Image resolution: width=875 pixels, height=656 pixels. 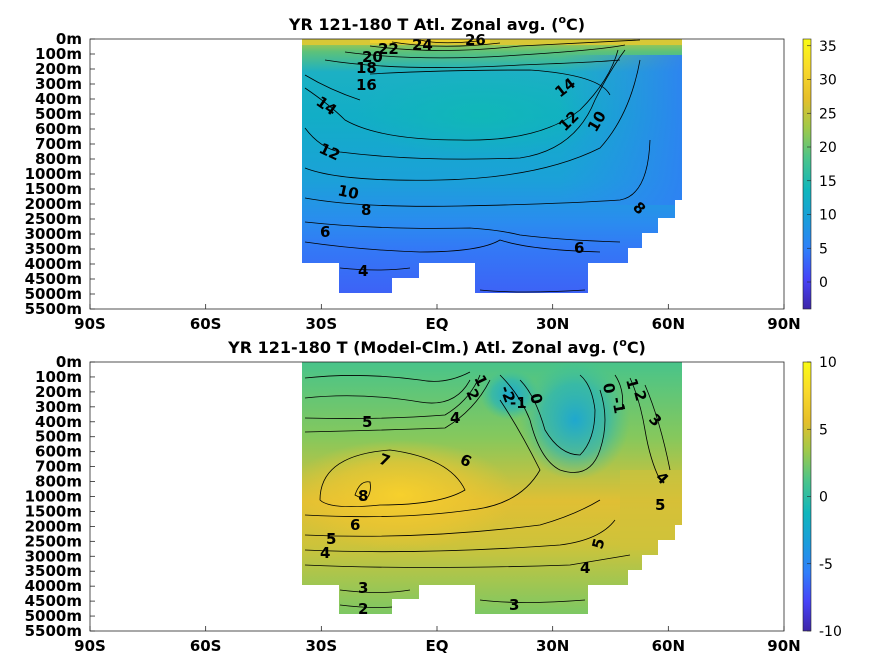 What do you see at coordinates (507, 394) in the screenshot?
I see `contour-label: -2` at bounding box center [507, 394].